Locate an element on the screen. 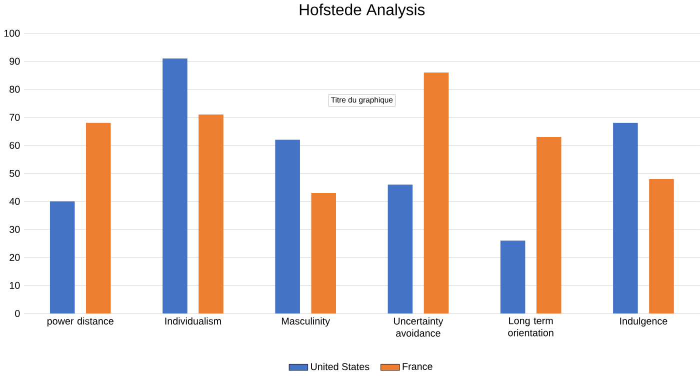 The height and width of the screenshot is (376, 700). y-tick-label: 10 is located at coordinates (15, 285).